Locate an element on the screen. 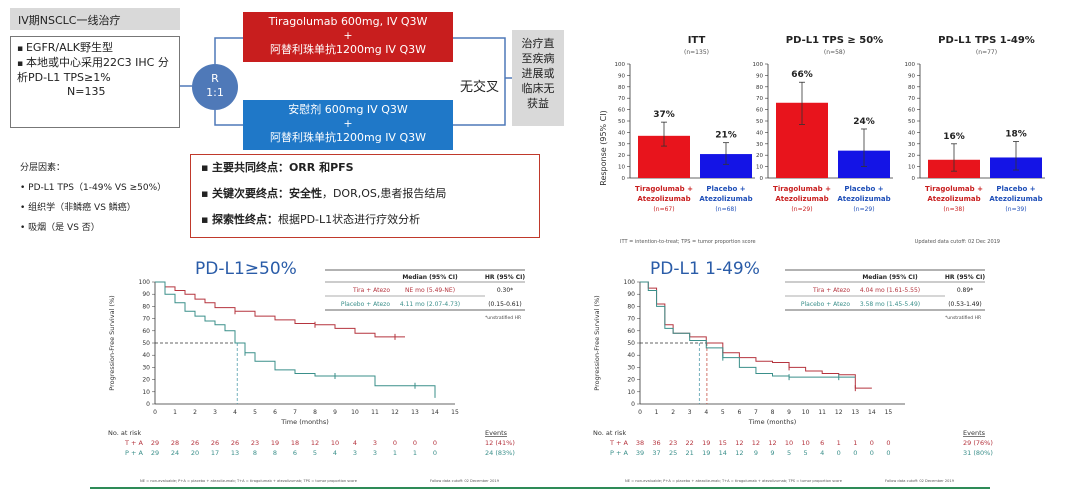 This screenshot has height=491, width=1080. endpoint-key: 主要共同终点：ORR 和PFS is located at coordinates (282, 167).